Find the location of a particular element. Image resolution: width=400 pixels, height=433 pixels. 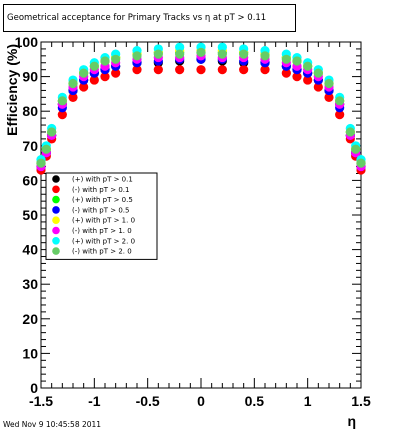

y-tick-label: 100 is located at coordinates (27, 42).